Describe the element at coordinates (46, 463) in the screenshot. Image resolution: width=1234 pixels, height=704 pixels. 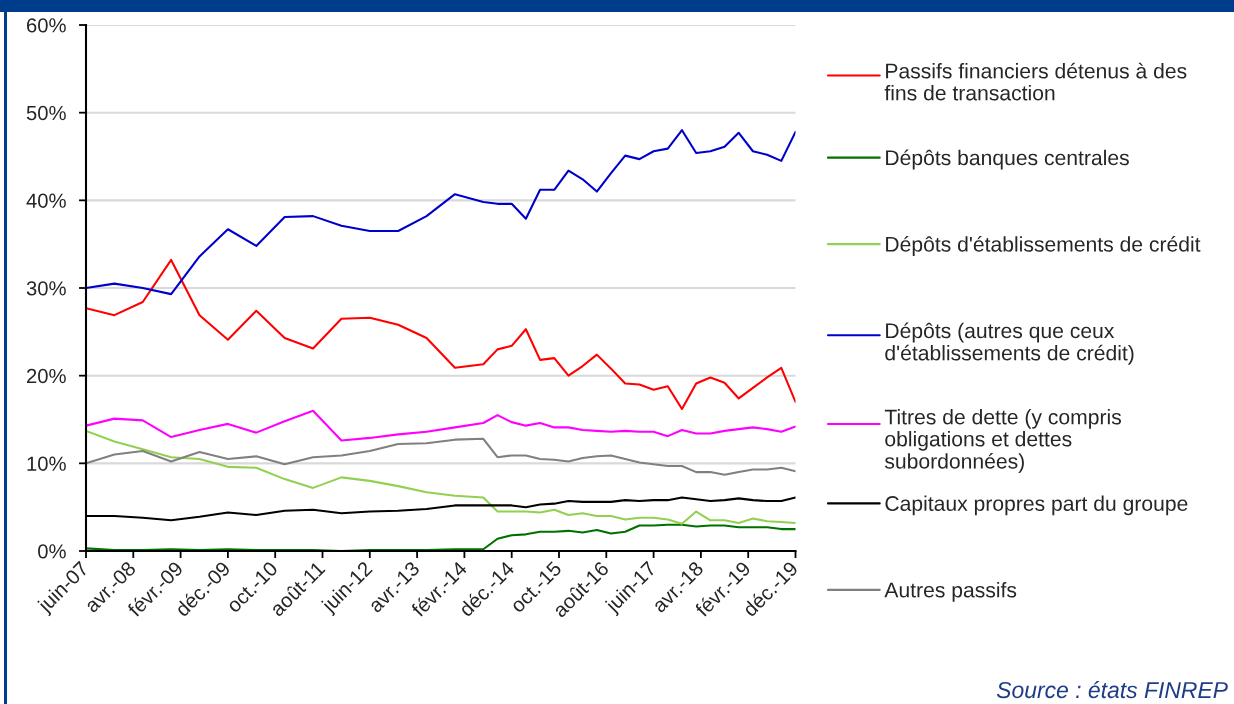
I see `y-tick-label: 10%` at that location.